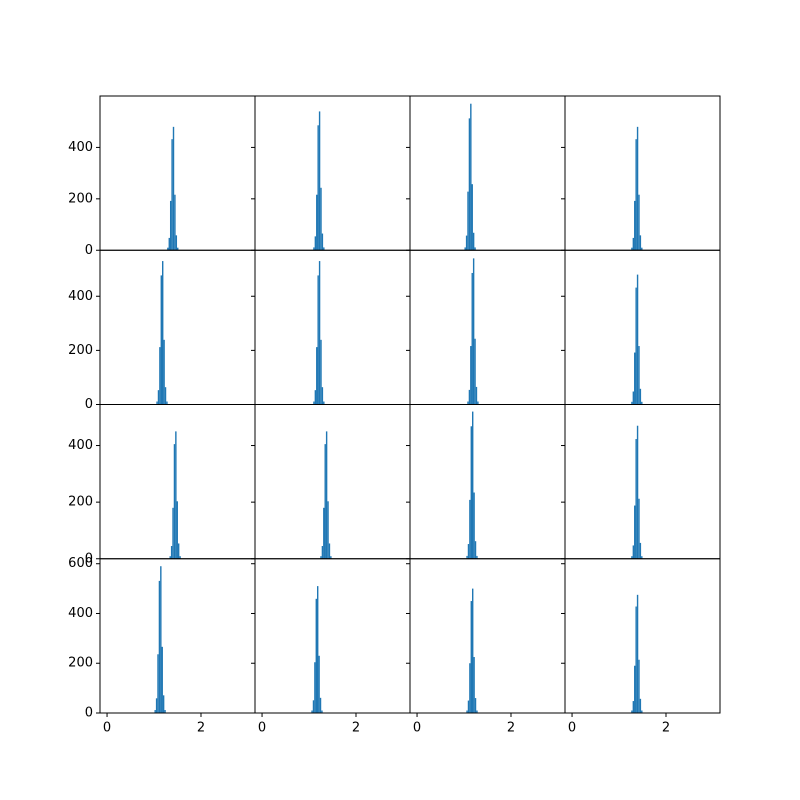  I want to click on y-tick-label: 0, so click(89, 558).